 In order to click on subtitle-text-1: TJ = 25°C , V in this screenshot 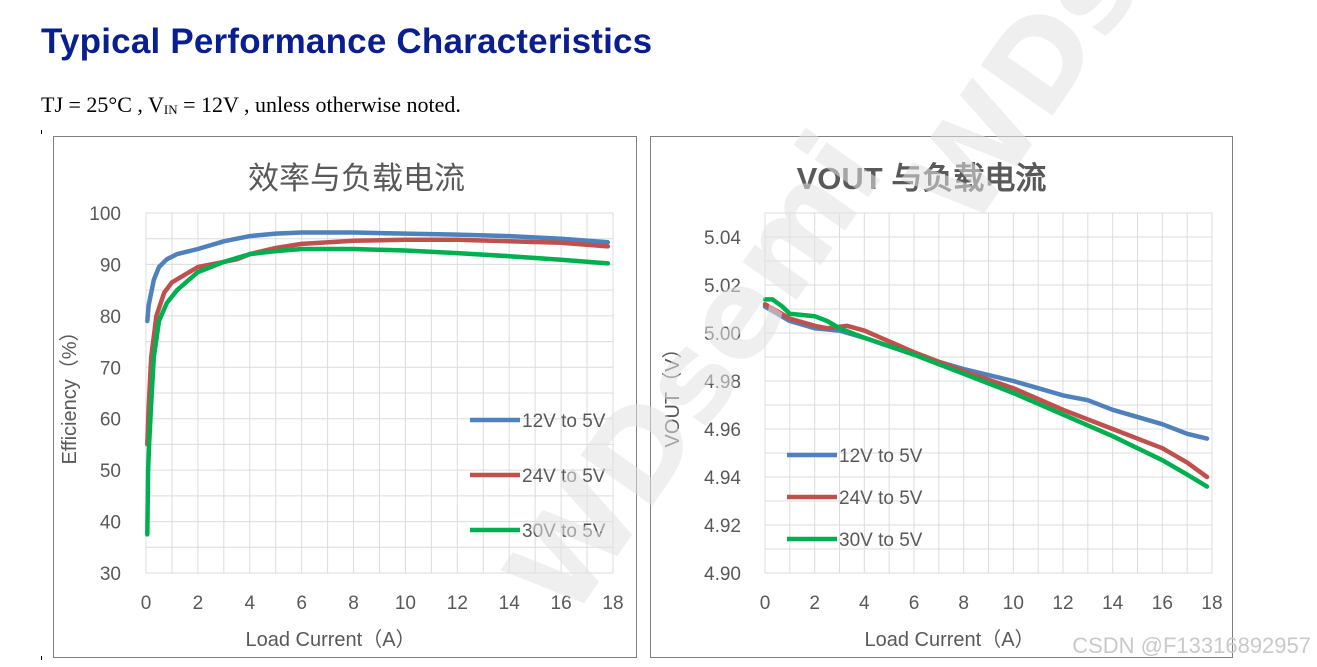, I will do `click(102, 104)`.